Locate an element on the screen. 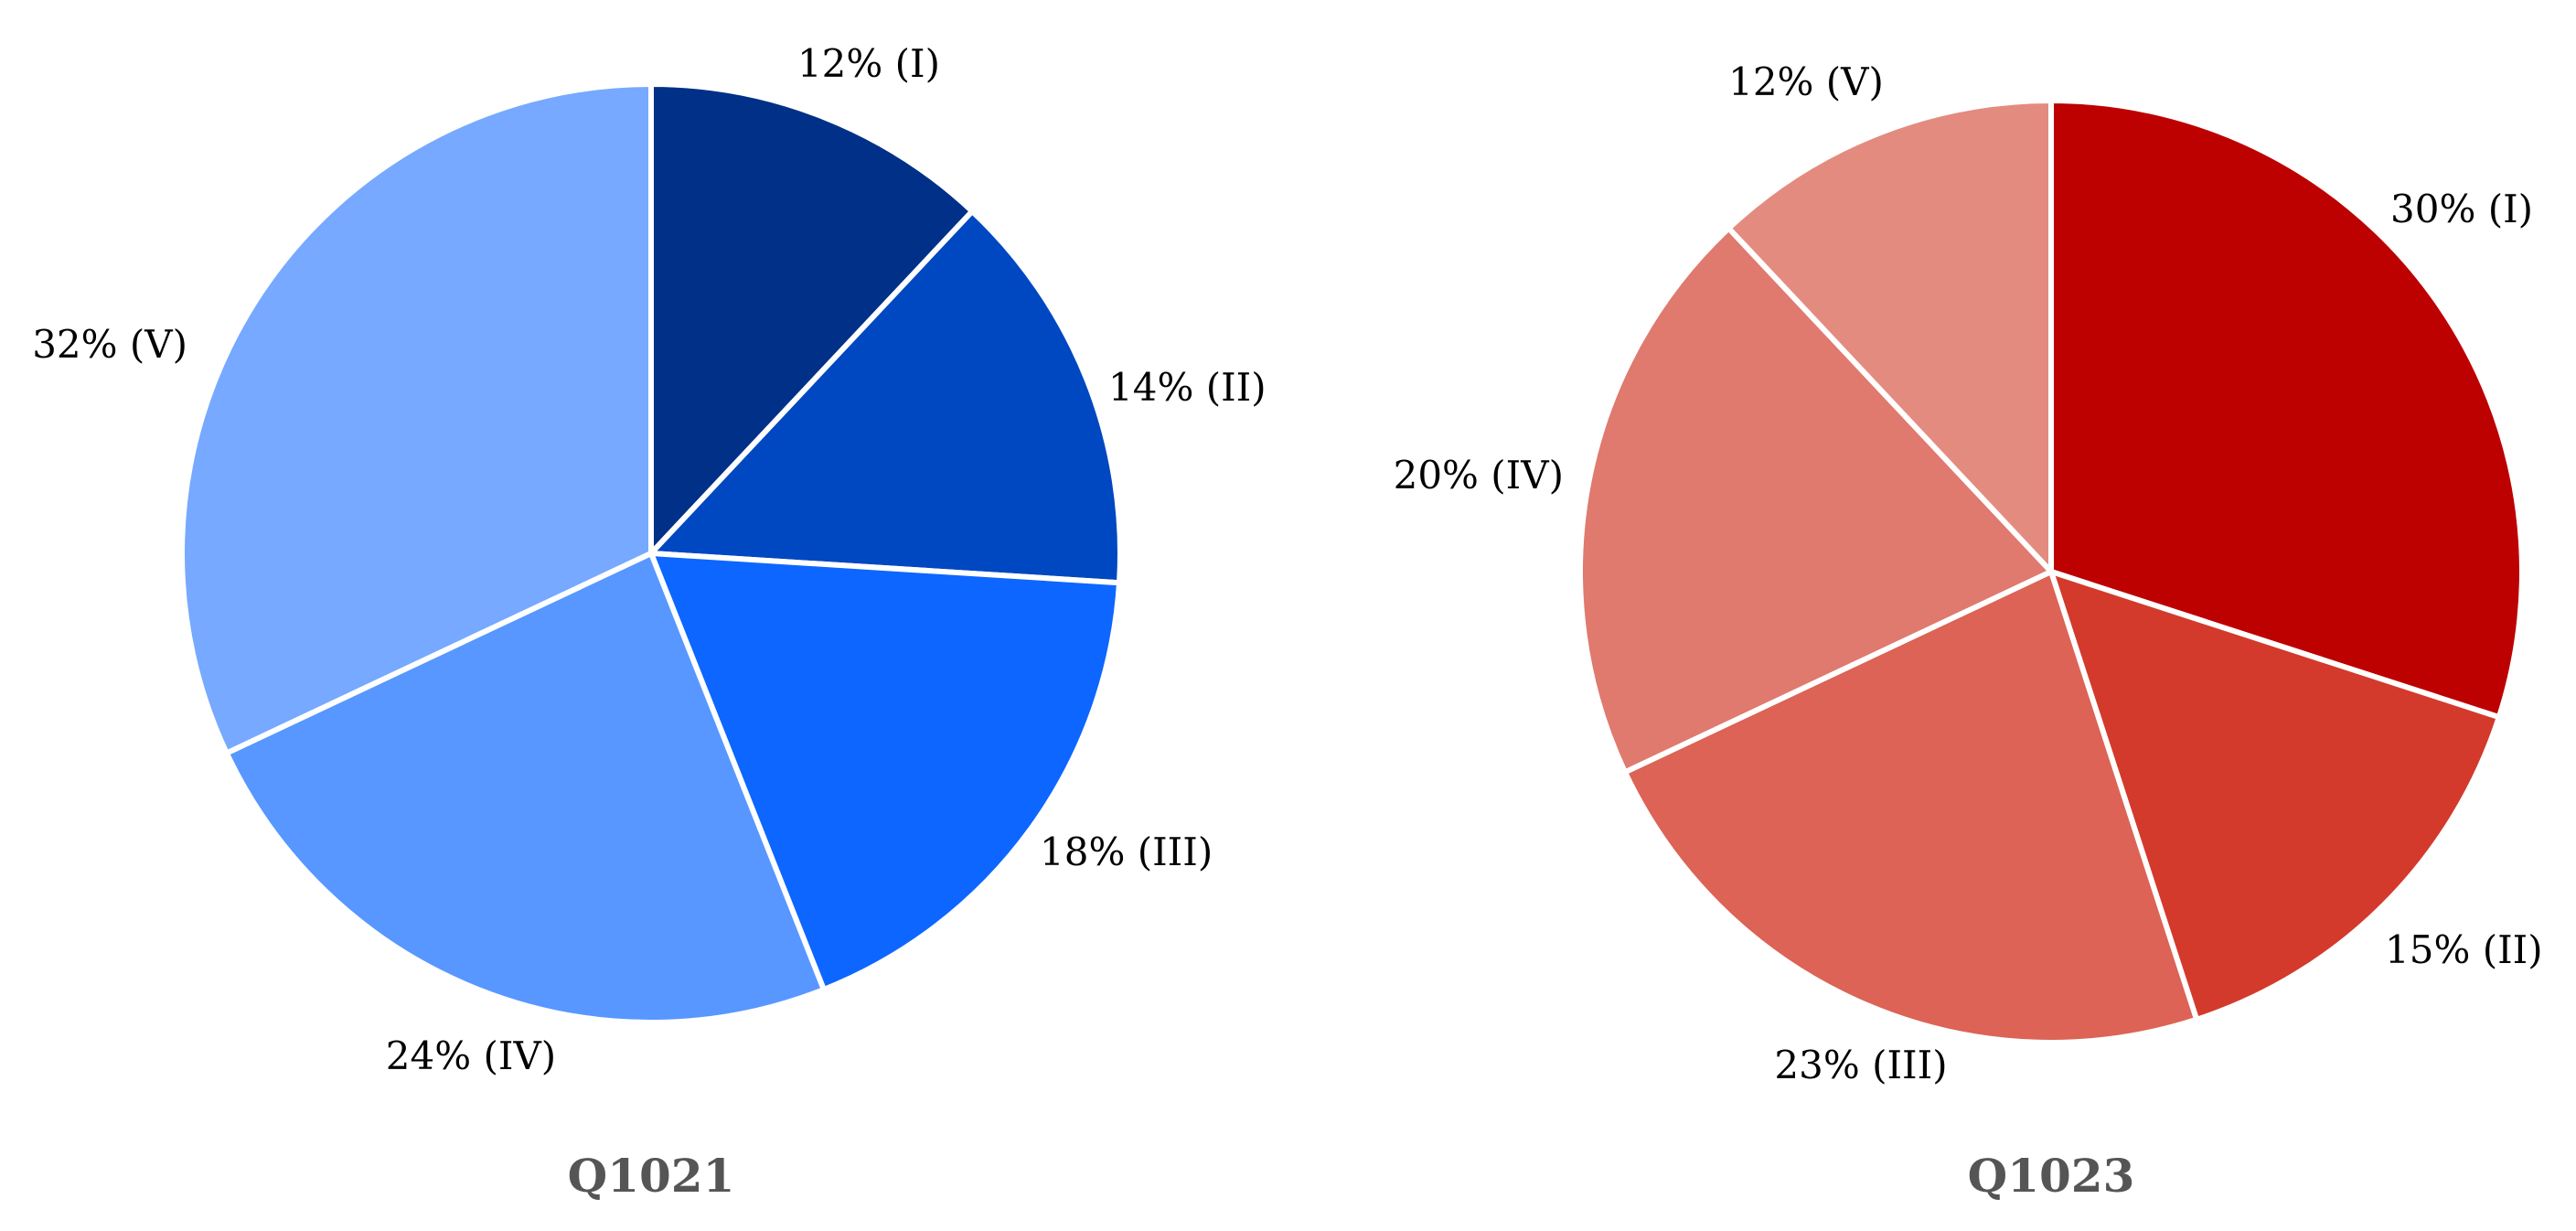 The height and width of the screenshot is (1231, 2576). slice-label-i: 30% (I) is located at coordinates (2461, 209).